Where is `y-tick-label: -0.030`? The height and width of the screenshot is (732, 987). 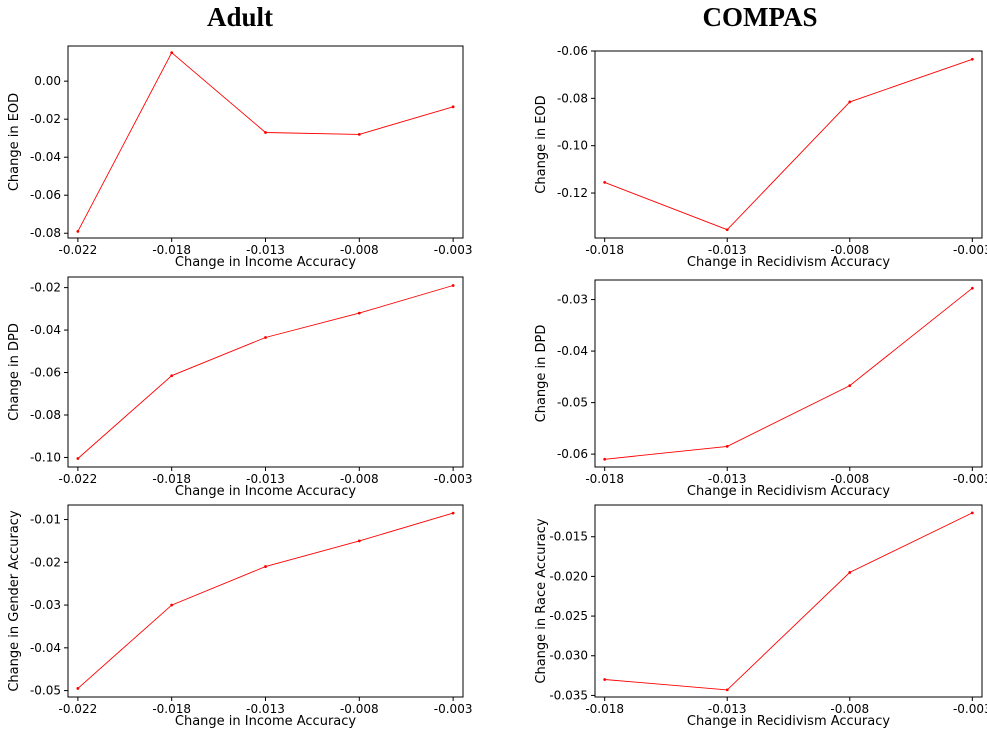
y-tick-label: -0.030 is located at coordinates (568, 656).